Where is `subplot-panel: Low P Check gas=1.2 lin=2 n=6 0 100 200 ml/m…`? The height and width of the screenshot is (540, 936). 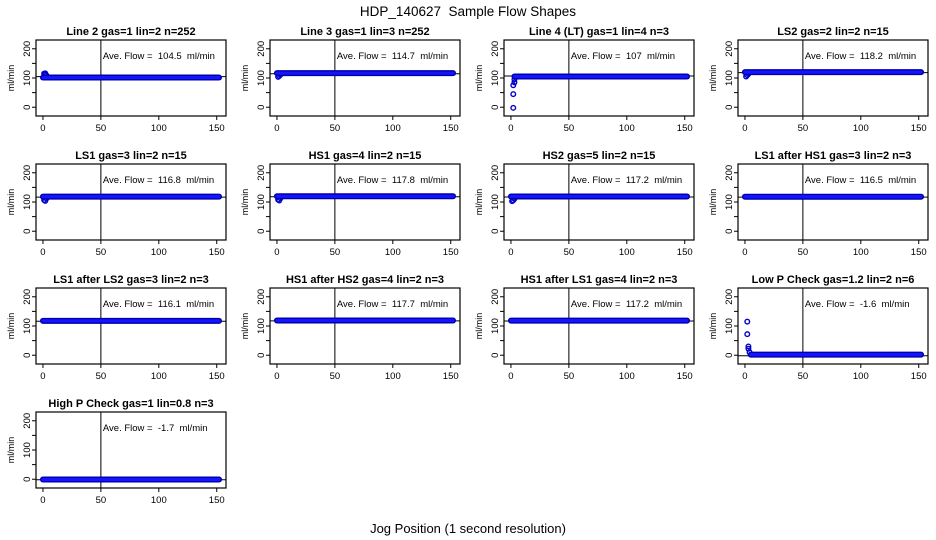 subplot-panel: Low P Check gas=1.2 lin=2 n=6 0 100 200 ml/m… is located at coordinates (819, 334).